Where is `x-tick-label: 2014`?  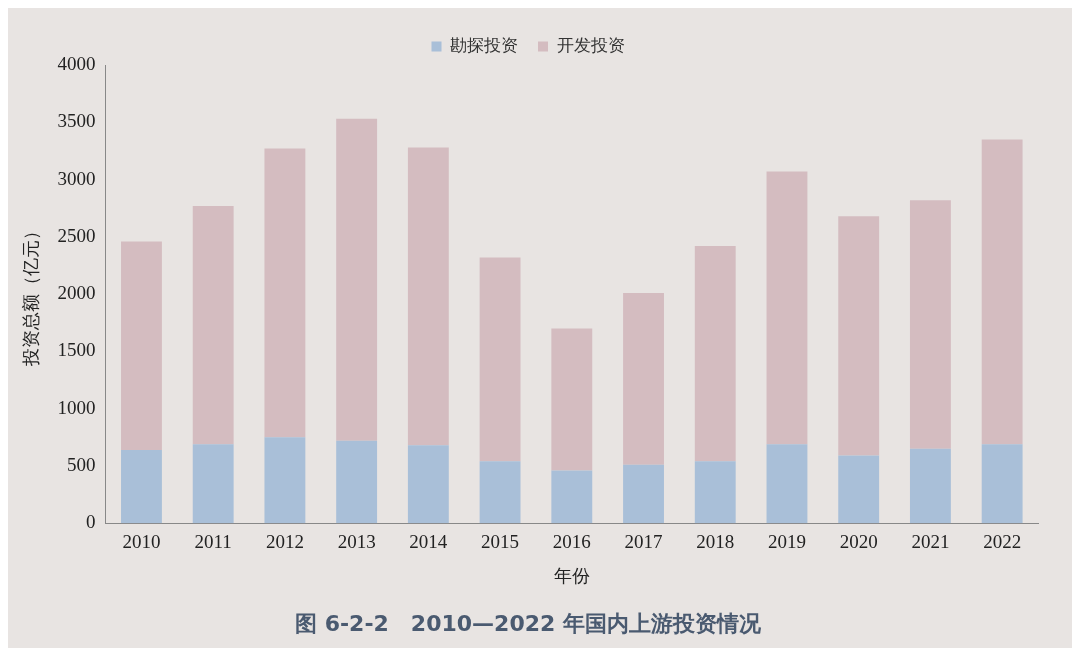 x-tick-label: 2014 is located at coordinates (428, 541).